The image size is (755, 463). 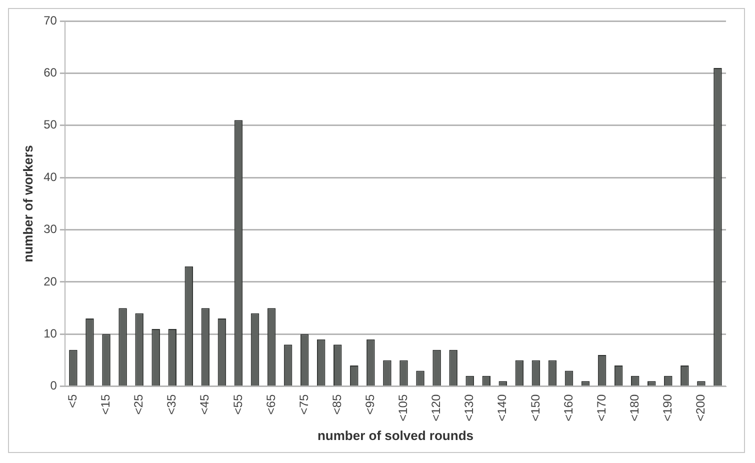 What do you see at coordinates (54, 385) in the screenshot?
I see `y-tick-label: 0` at bounding box center [54, 385].